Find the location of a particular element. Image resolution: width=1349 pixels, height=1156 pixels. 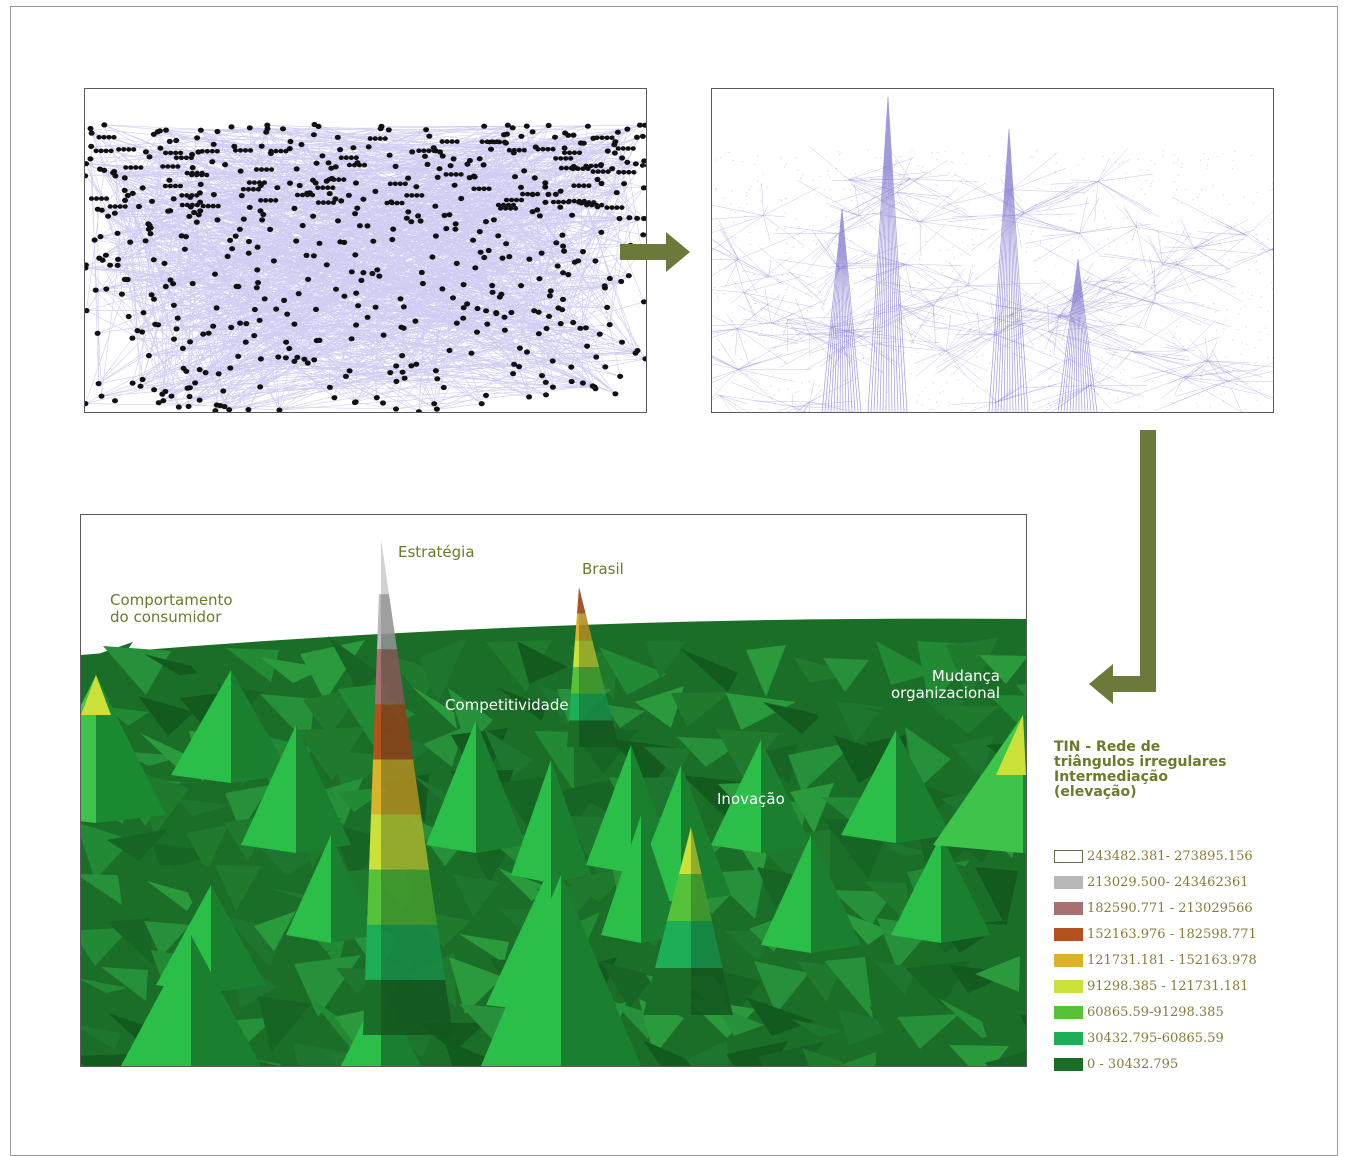

legend-range-label: 121731.181 - 152163.978 is located at coordinates (1172, 960).